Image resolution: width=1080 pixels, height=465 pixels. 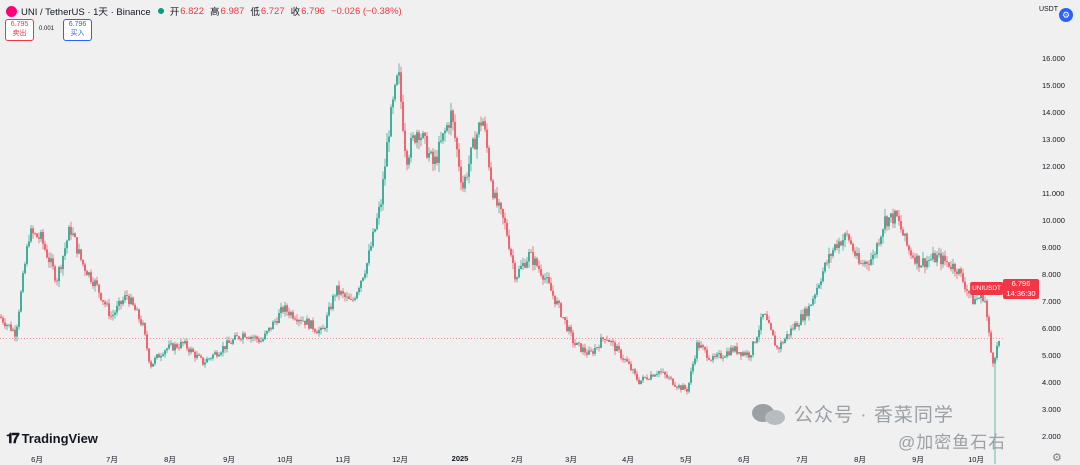 I want to click on y-tick-label: 5.000, so click(x=1051, y=355).